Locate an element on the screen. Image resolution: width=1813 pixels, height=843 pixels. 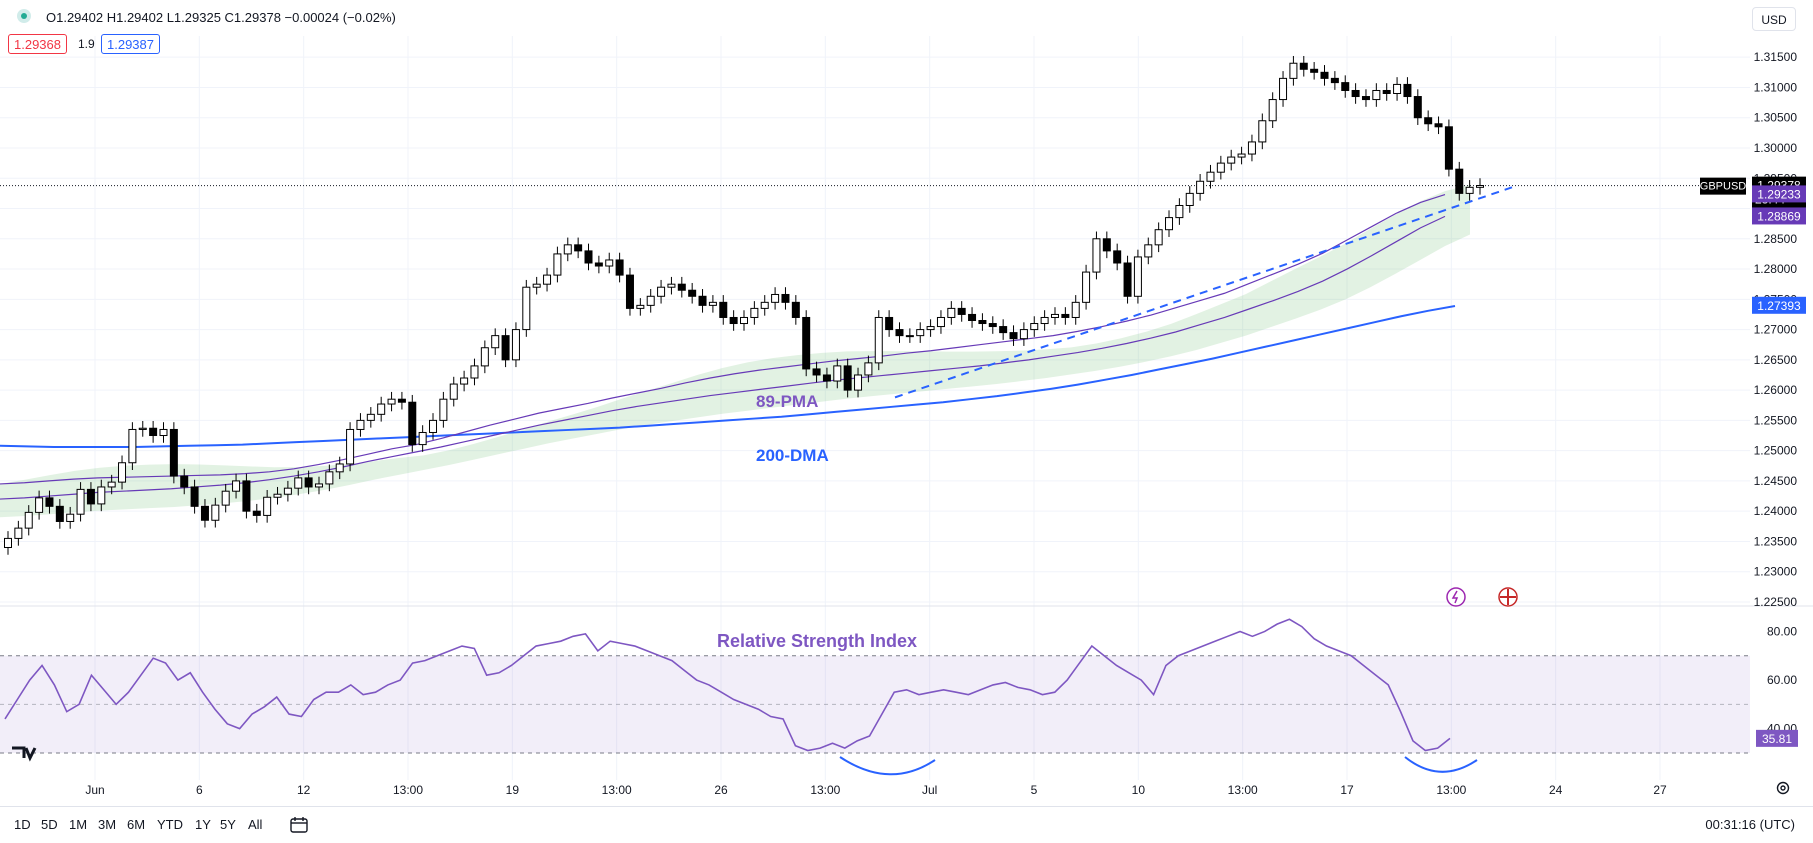
range-5y-button: 5Y is located at coordinates (228, 824).